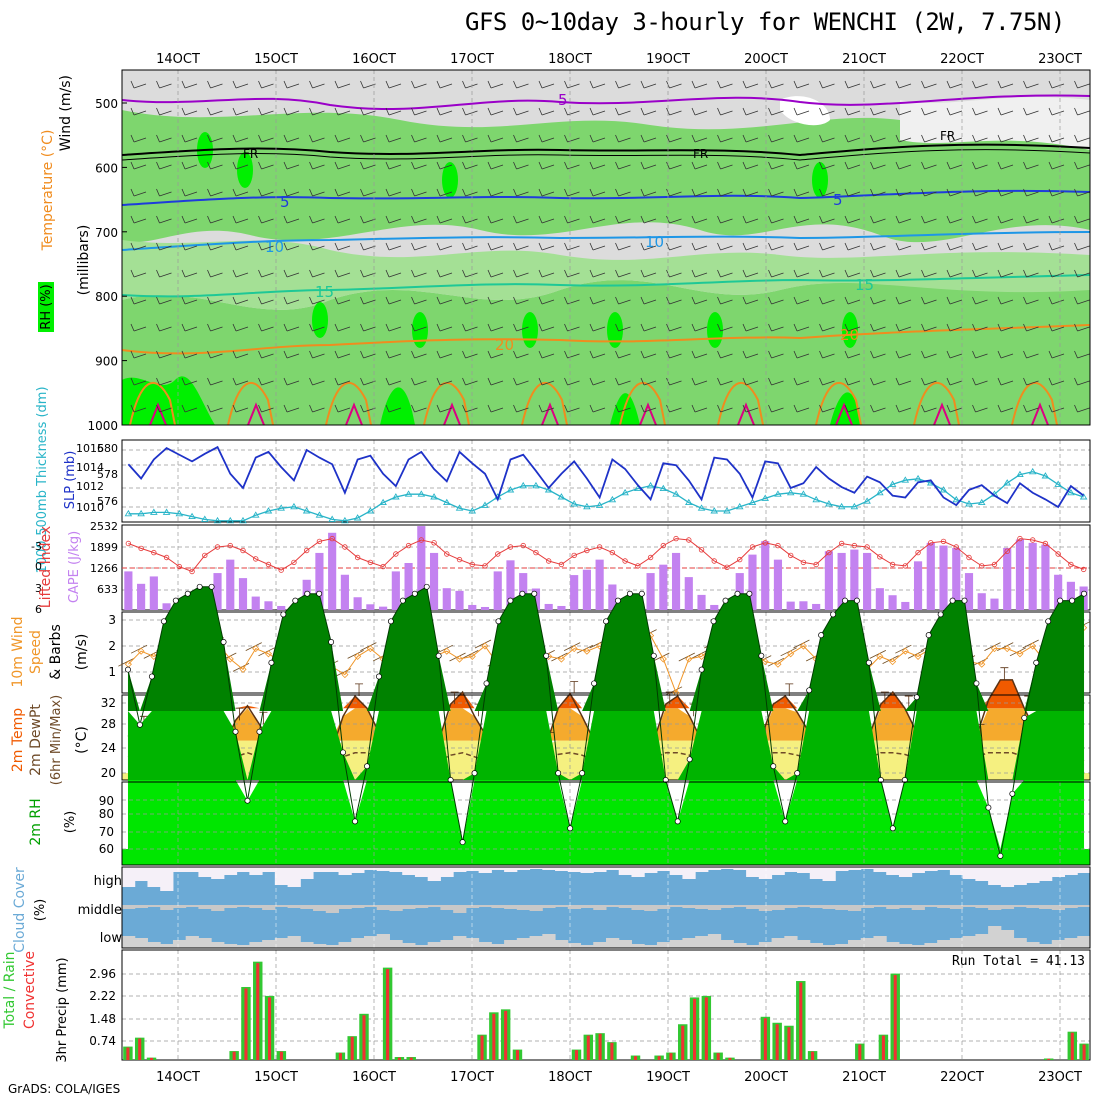 The width and height of the screenshot is (1100, 1100). Describe the element at coordinates (108, 724) in the screenshot. I see `temp-tick: 28` at that location.